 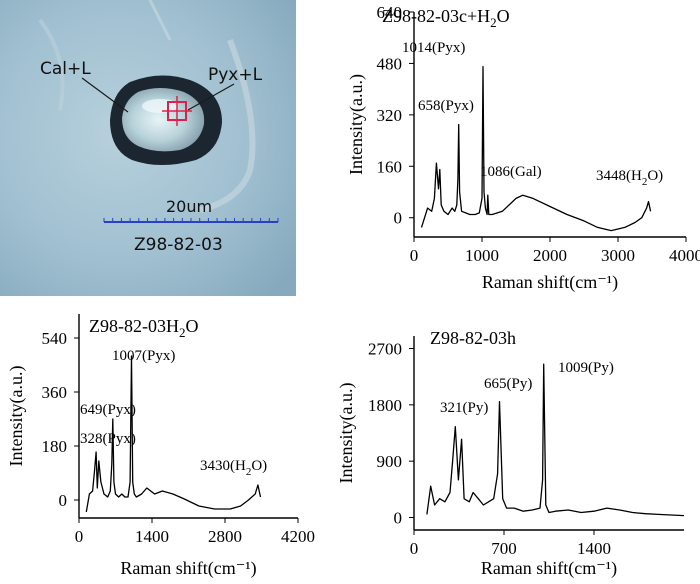 I want to click on chart-c-h2o-x-tick-label: 4000, so click(x=684, y=255).